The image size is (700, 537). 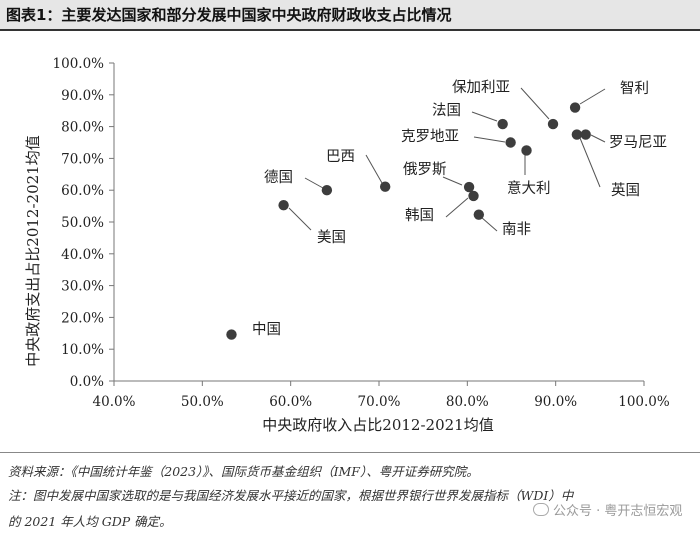 I want to click on footnote-line-2: 的 2021 年人均 GDP 确定。, so click(x=90, y=521).